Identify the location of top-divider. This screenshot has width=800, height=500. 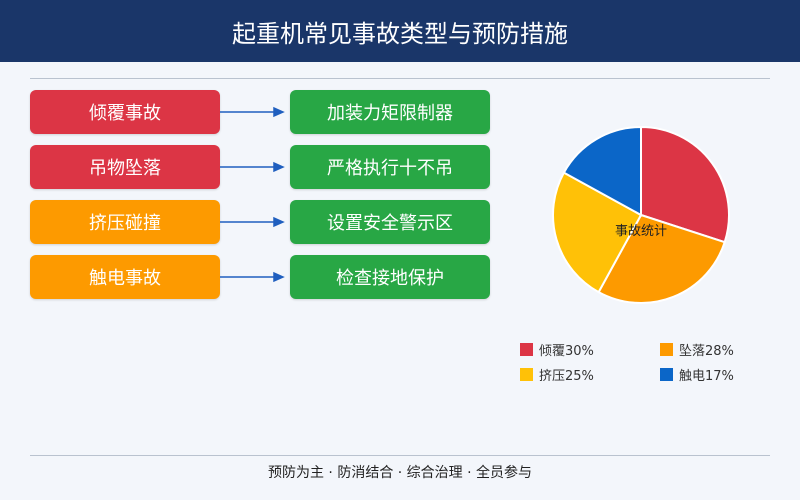
(400, 78).